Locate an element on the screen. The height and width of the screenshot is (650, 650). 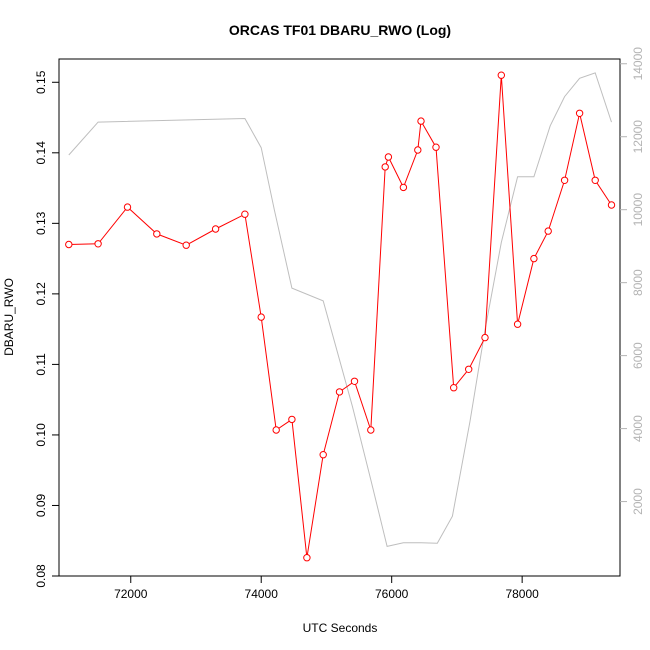
y-tick-label: 0.08 is located at coordinates (41, 576).